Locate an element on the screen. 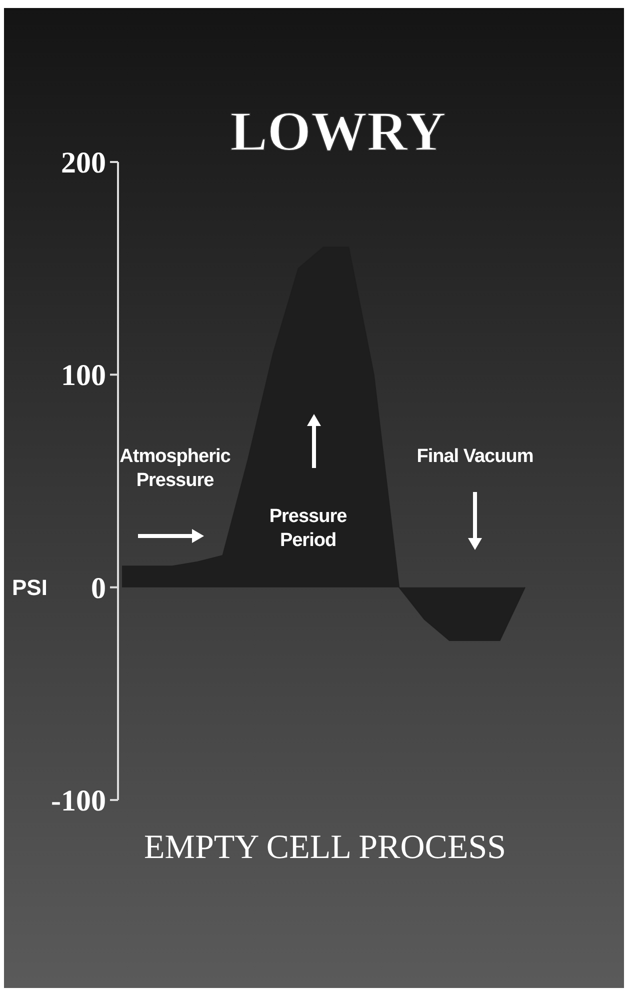  annotation: Atmospheric Pressure is located at coordinates (176, 468).